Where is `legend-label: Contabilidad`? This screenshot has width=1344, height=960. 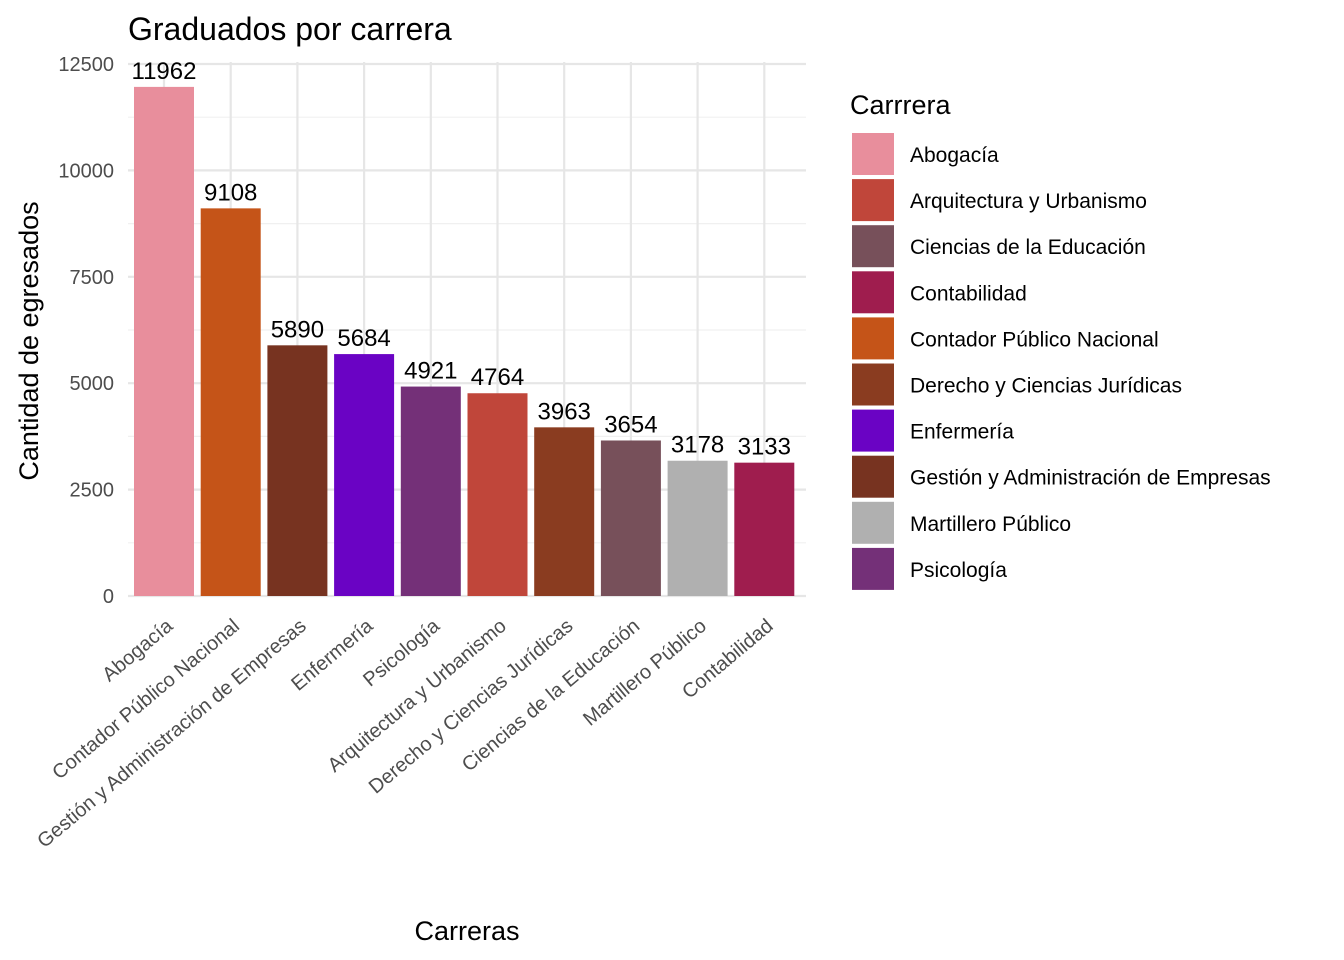 legend-label: Contabilidad is located at coordinates (968, 293).